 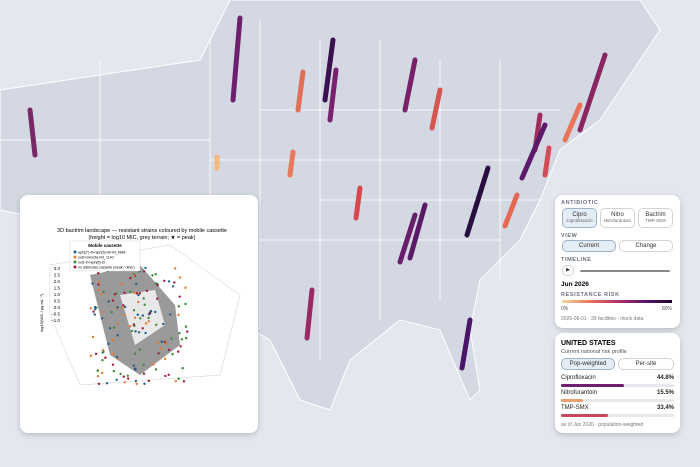 What do you see at coordinates (102, 253) in the screenshot?
I see `legend-entry: aph(3'')-Ib+aph(6)-Id+Int_4648` at bounding box center [102, 253].